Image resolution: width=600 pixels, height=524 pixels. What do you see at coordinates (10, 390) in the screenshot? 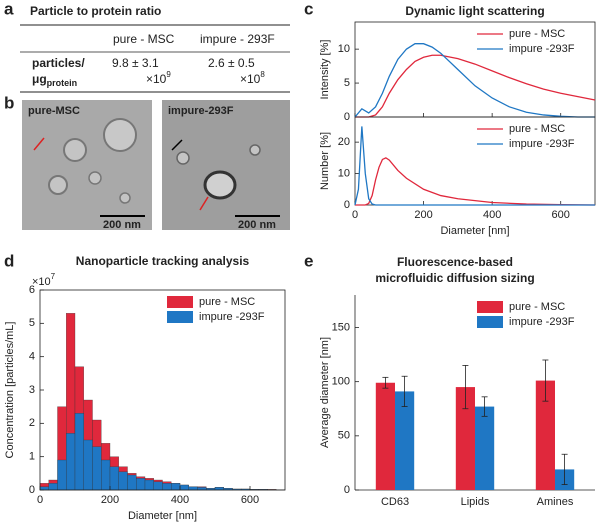
I see `y-axis-label: Concentration [particles/mL]` at bounding box center [10, 390].